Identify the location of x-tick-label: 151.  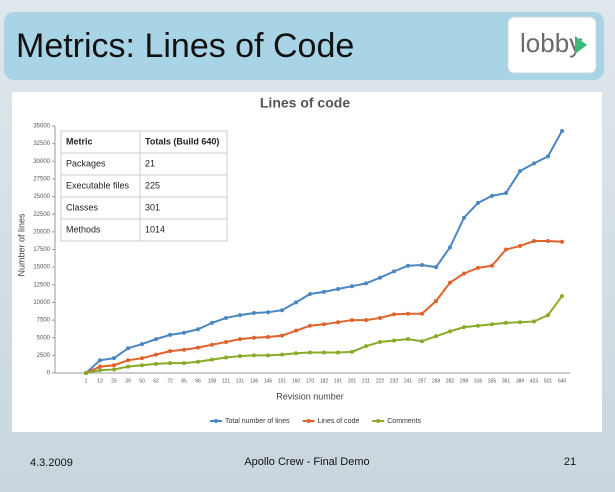
(282, 381).